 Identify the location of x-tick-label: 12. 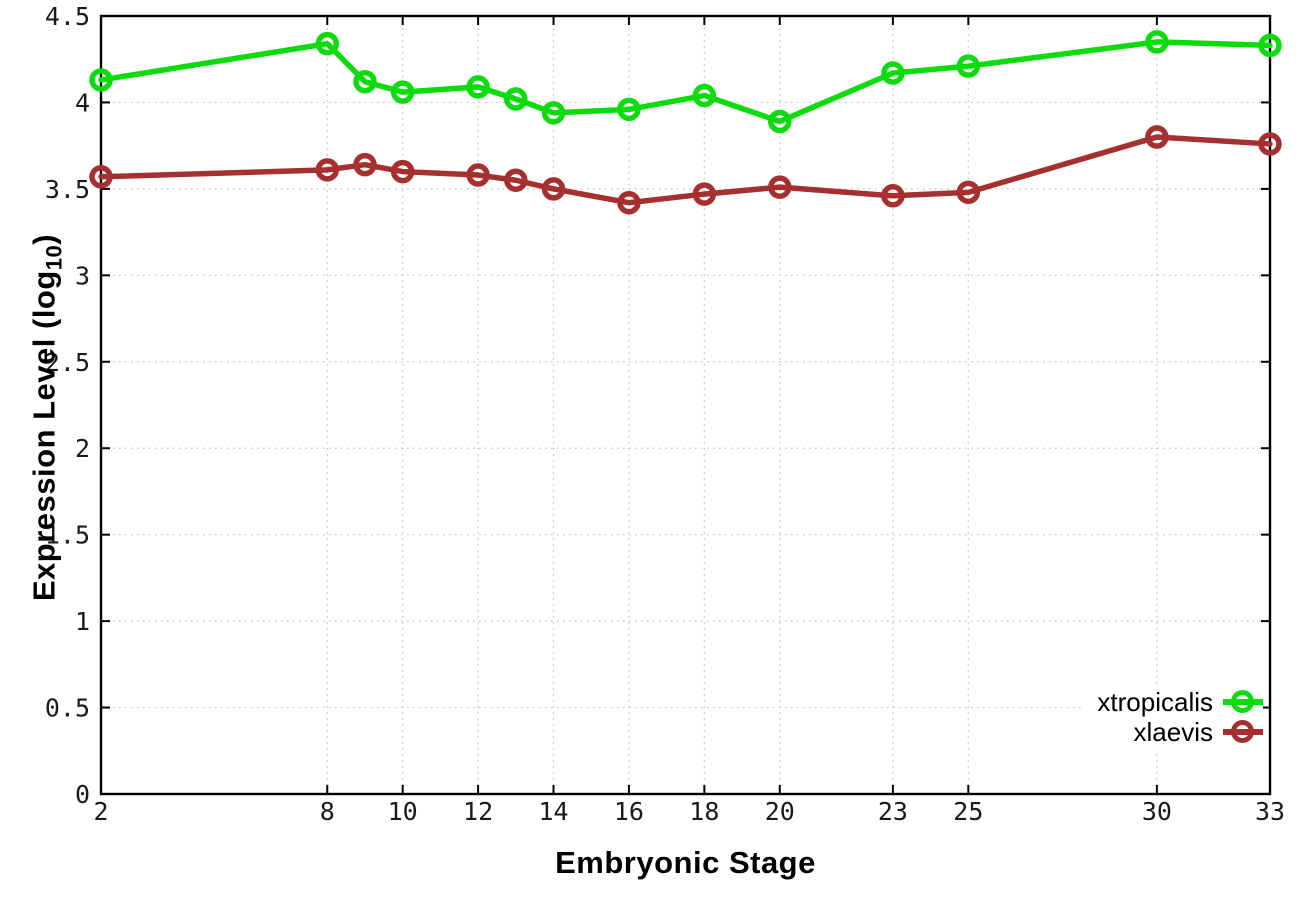
(478, 811).